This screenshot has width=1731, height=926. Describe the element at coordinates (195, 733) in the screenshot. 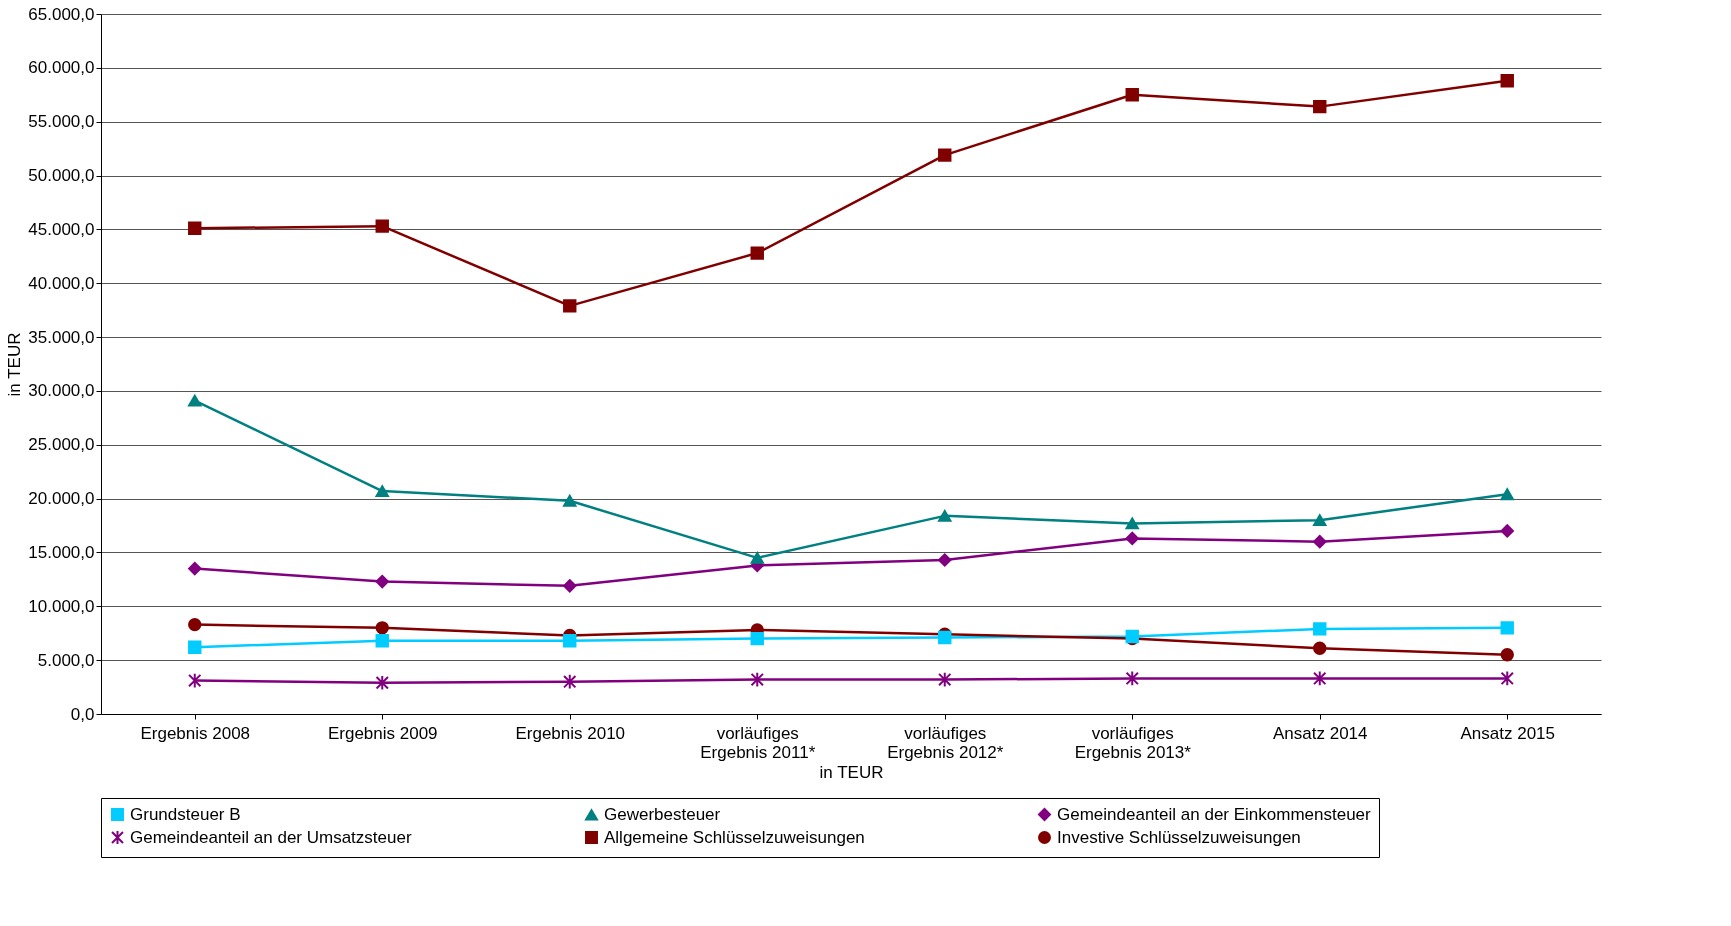

I see `x-tick-label: Ergebnis 2008` at that location.